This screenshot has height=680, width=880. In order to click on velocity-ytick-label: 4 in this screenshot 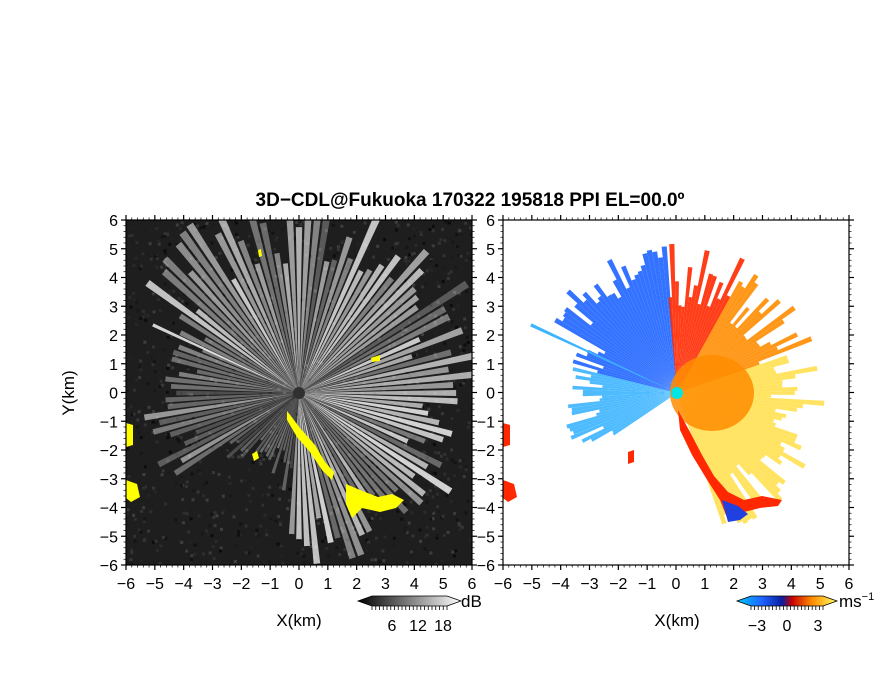, I will do `click(490, 279)`.